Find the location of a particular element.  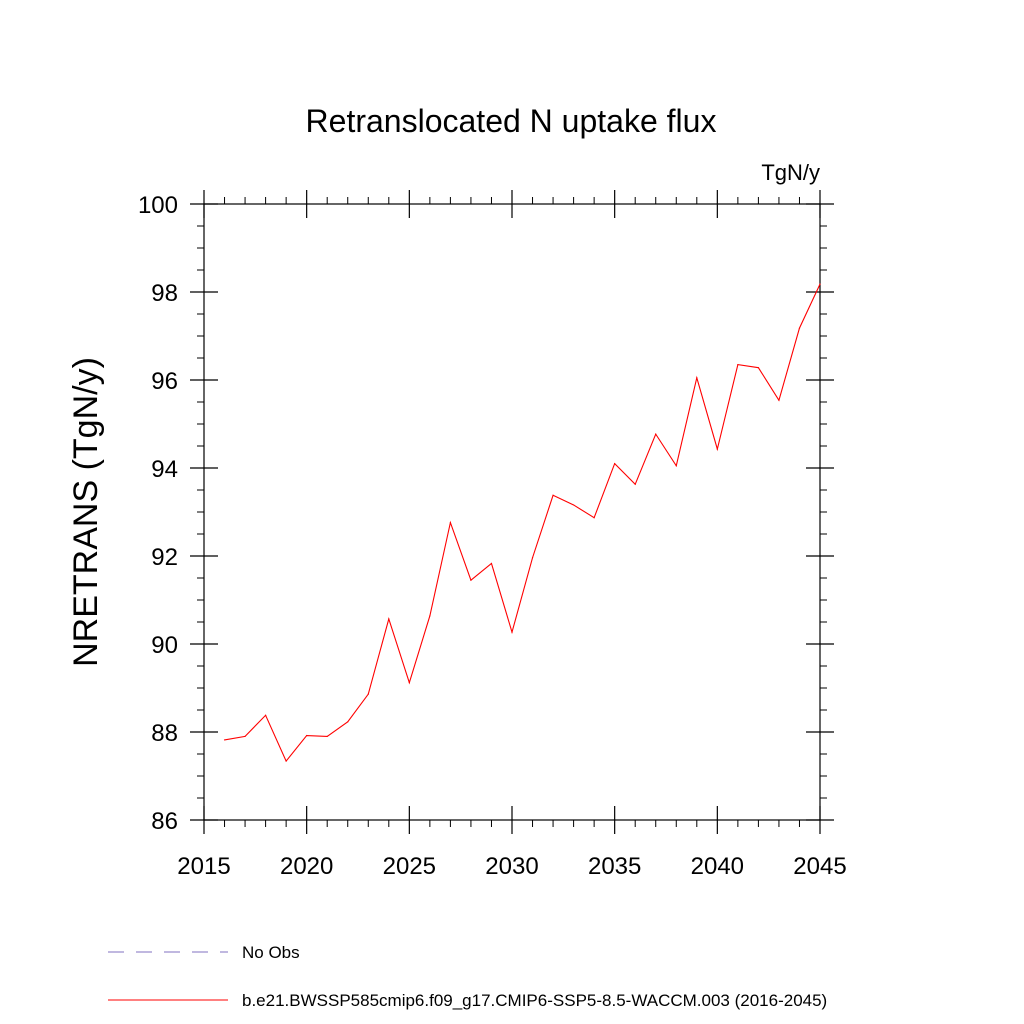

x-tick-label: 2020 is located at coordinates (306, 866).